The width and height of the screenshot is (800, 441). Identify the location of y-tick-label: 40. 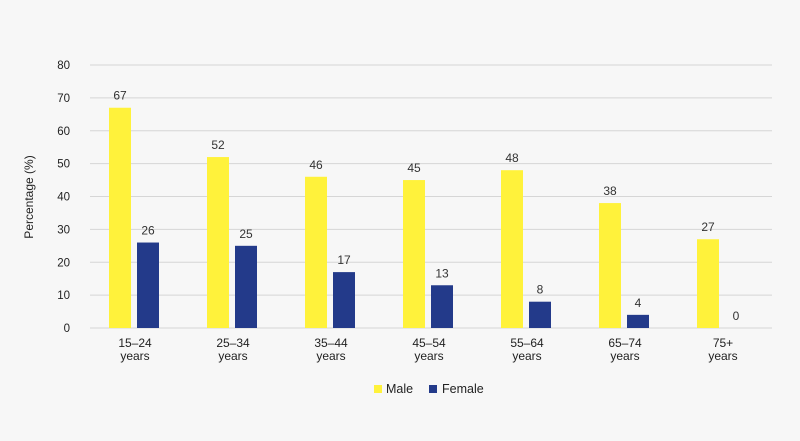
(63, 198).